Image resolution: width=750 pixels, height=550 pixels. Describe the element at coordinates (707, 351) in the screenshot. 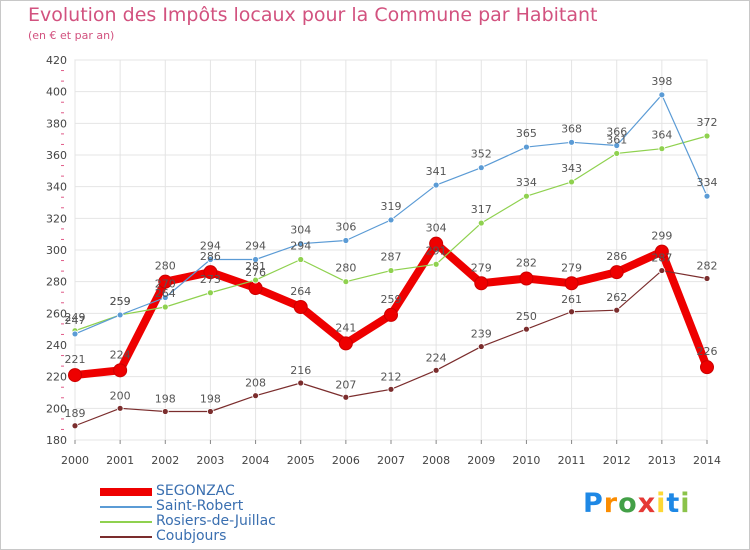

I see `data-label-segonzac: 226` at that location.